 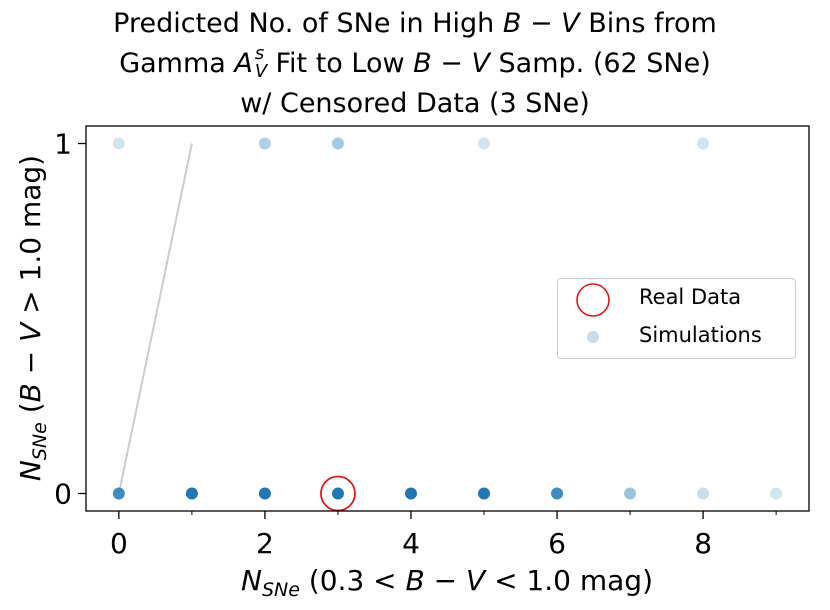 I want to click on y-tick-label: 0, so click(x=63, y=494).